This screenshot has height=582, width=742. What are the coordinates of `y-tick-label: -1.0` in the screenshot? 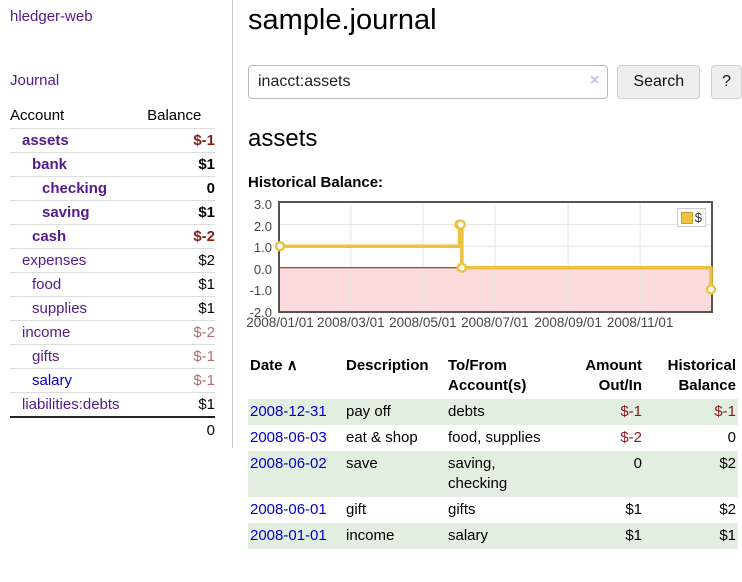 It's located at (260, 291).